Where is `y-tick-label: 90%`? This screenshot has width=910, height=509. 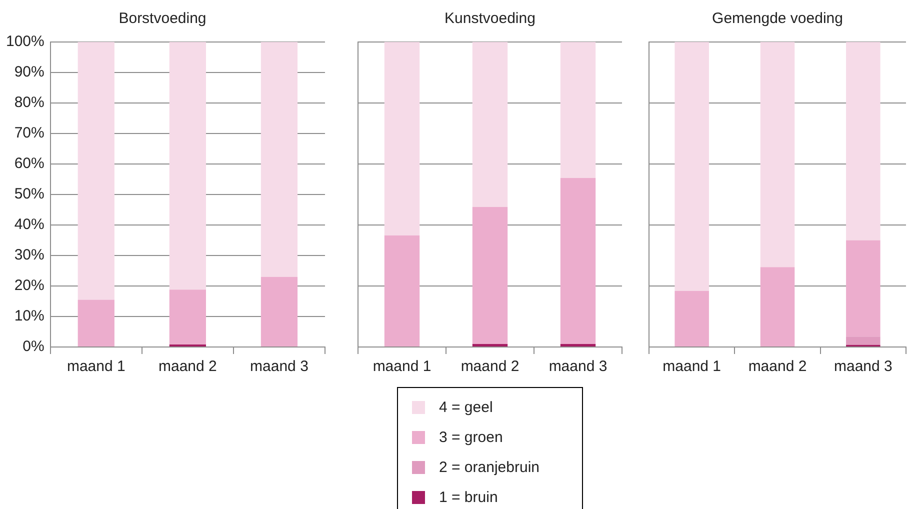 y-tick-label: 90% is located at coordinates (29, 72).